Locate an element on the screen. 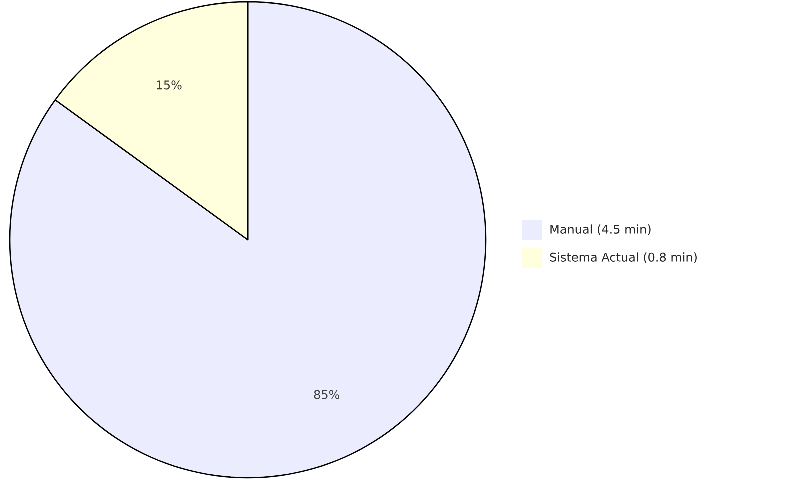 The height and width of the screenshot is (483, 791). data-label: 15% is located at coordinates (169, 85).